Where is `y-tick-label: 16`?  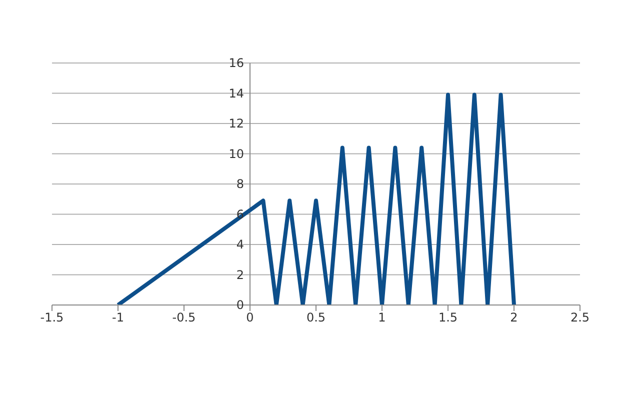
y-tick-label: 16 is located at coordinates (236, 63).